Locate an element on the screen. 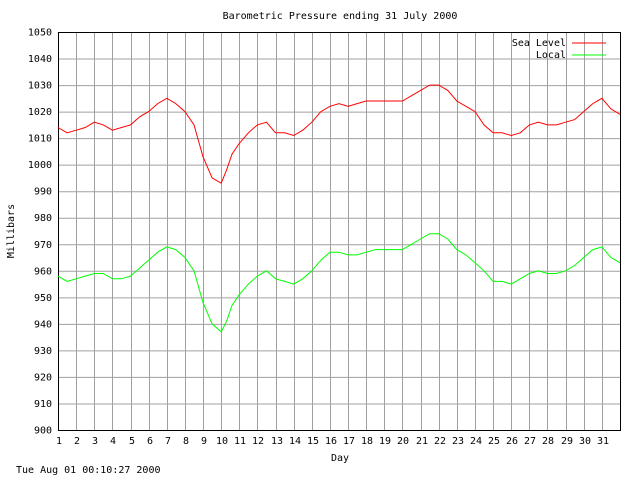 Image resolution: width=640 pixels, height=480 pixels. y-tick-label: 980 is located at coordinates (43, 218).